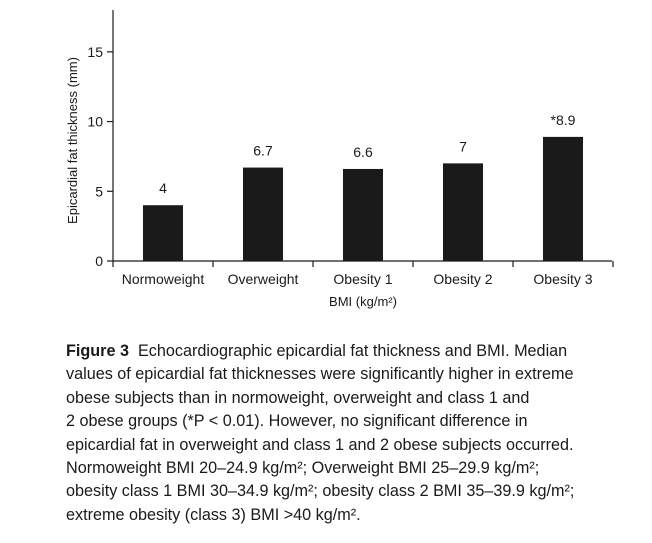  Describe the element at coordinates (263, 279) in the screenshot. I see `x-category-label: Overweight` at that location.